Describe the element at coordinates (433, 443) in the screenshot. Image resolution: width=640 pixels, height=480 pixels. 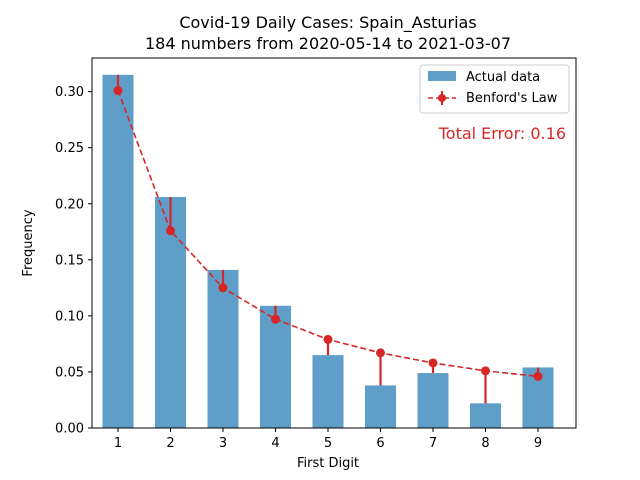
I see `x-tick-label: 7` at that location.